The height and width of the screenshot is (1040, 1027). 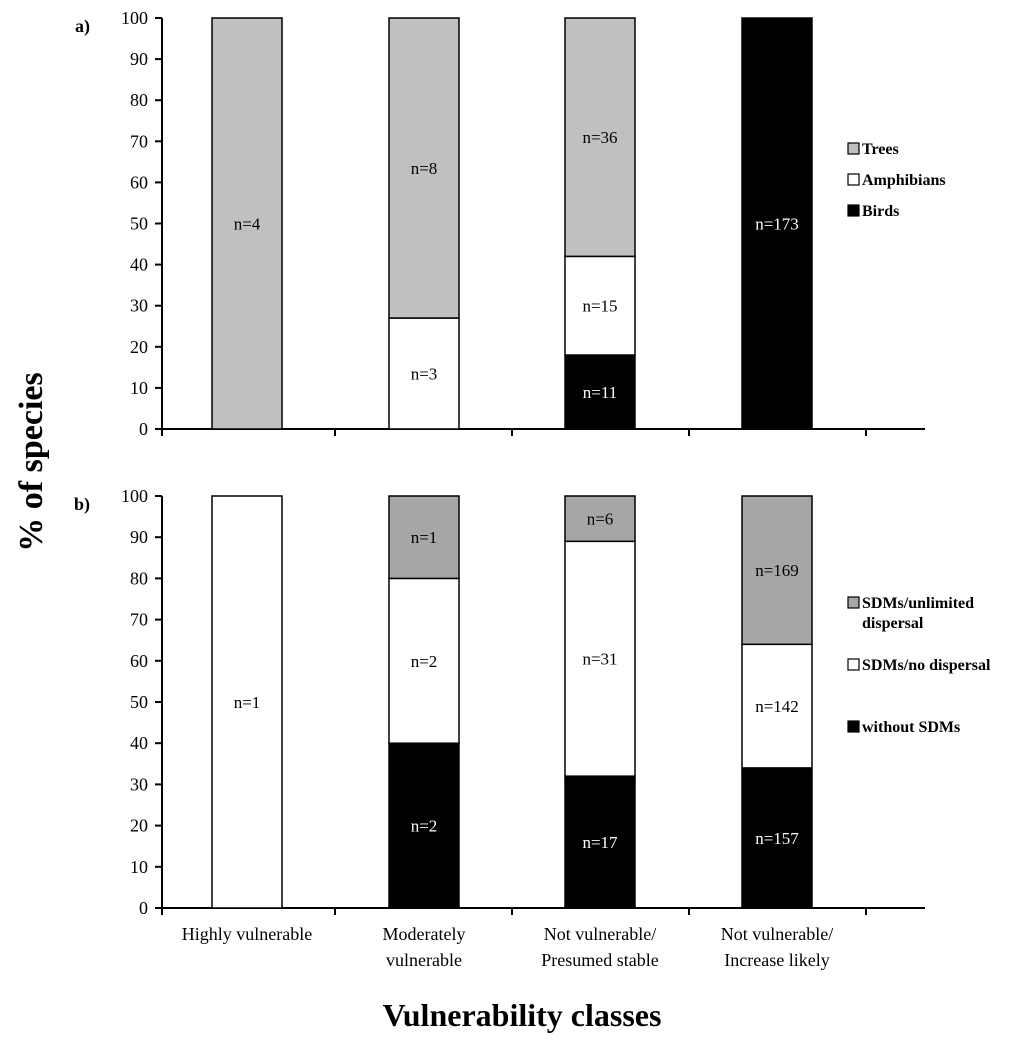 I want to click on category-label: Moderately, so click(x=424, y=934).